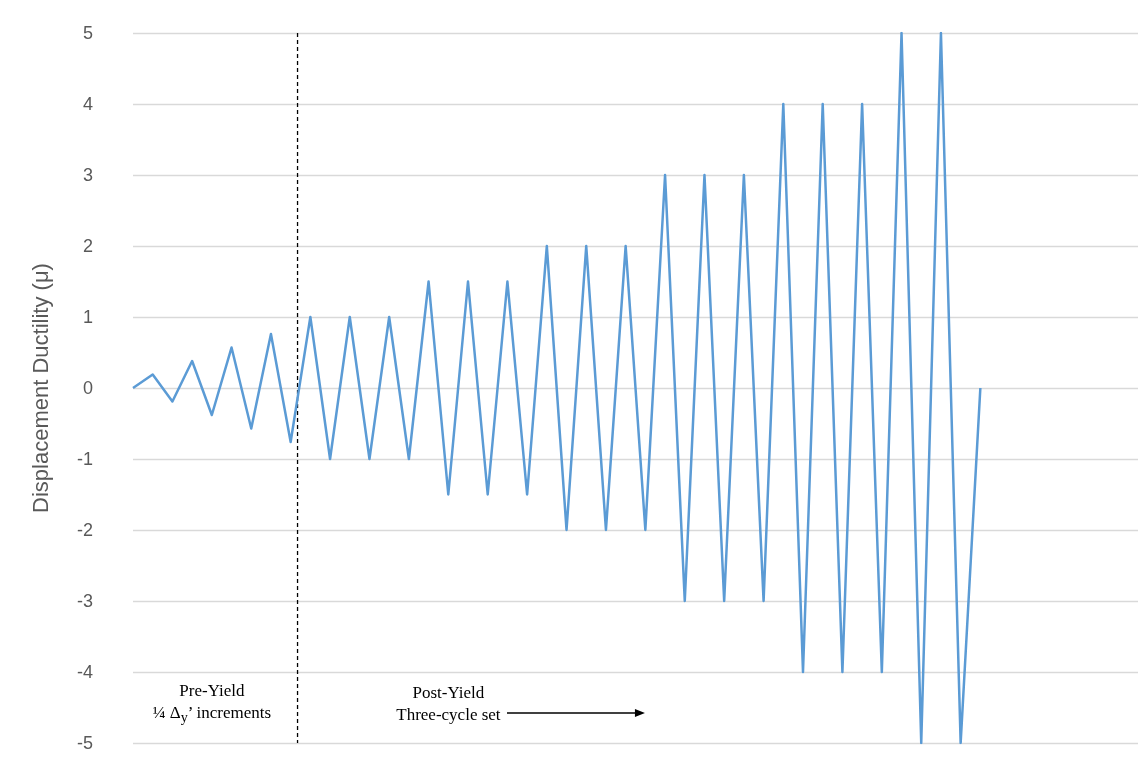 The image size is (1140, 770). What do you see at coordinates (87, 104) in the screenshot?
I see `y-tick-label: 4` at bounding box center [87, 104].